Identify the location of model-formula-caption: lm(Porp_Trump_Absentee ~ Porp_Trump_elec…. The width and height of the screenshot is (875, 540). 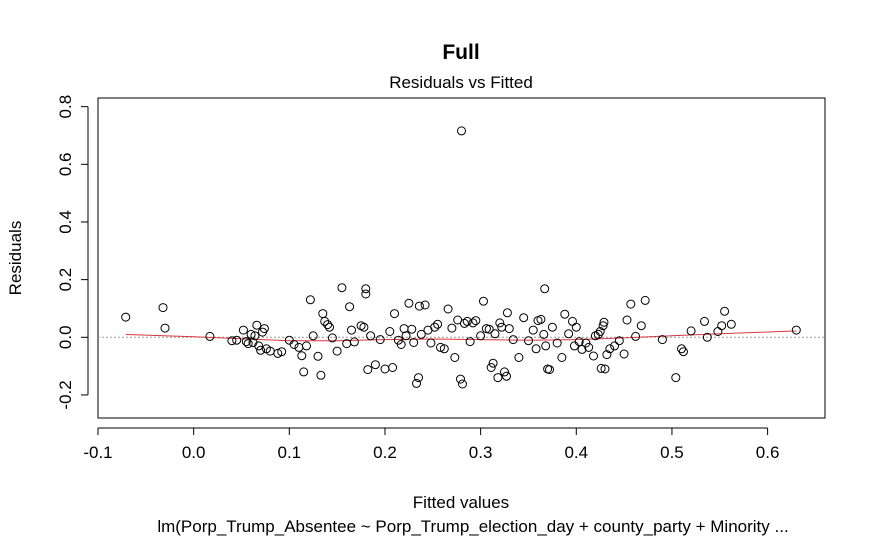
(472, 526).